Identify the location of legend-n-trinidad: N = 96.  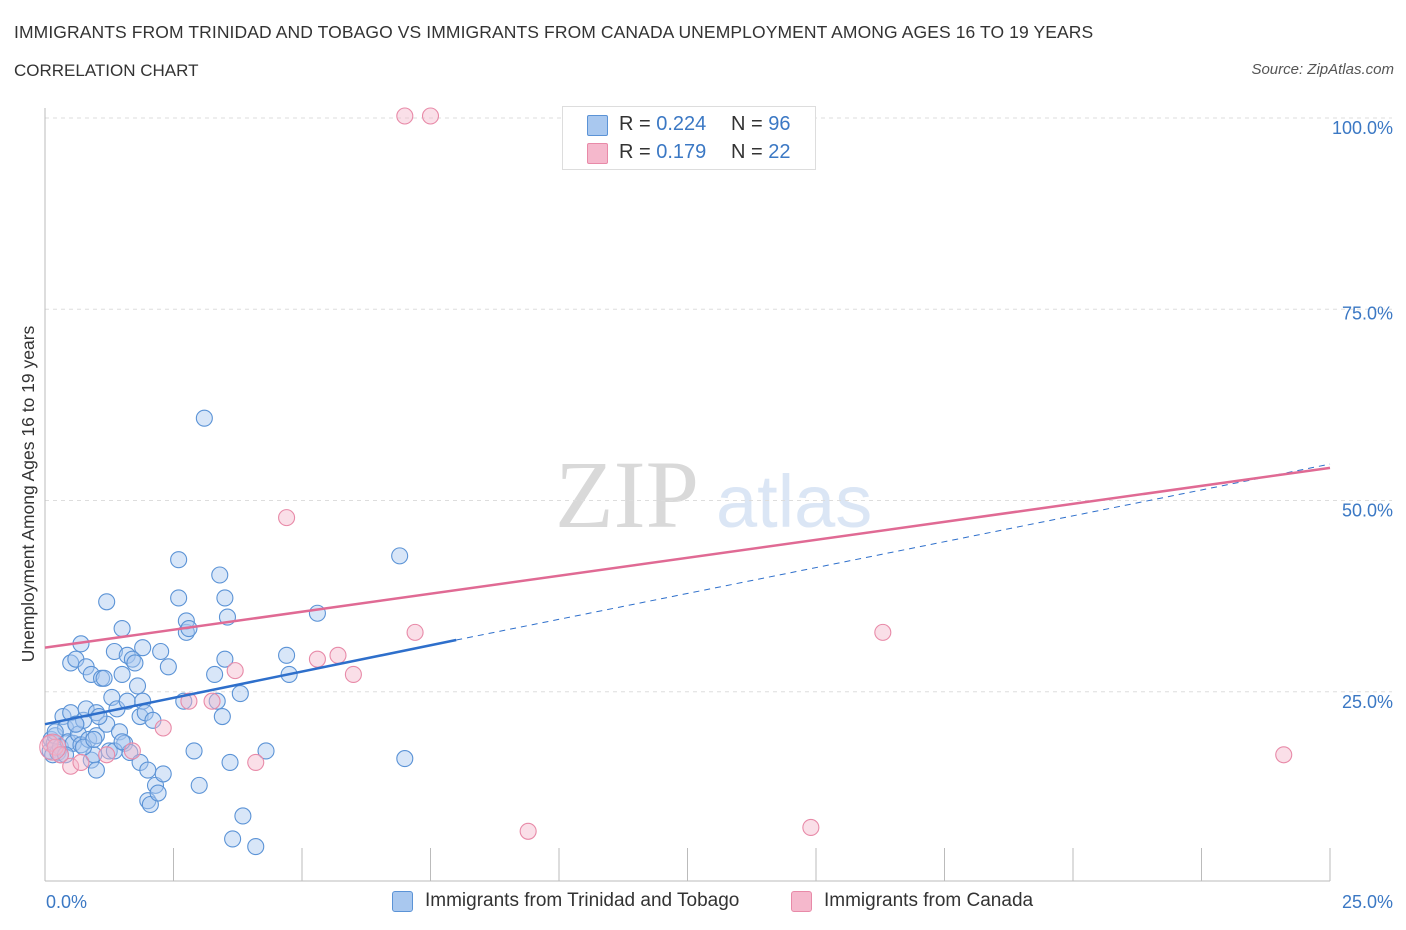
(761, 124).